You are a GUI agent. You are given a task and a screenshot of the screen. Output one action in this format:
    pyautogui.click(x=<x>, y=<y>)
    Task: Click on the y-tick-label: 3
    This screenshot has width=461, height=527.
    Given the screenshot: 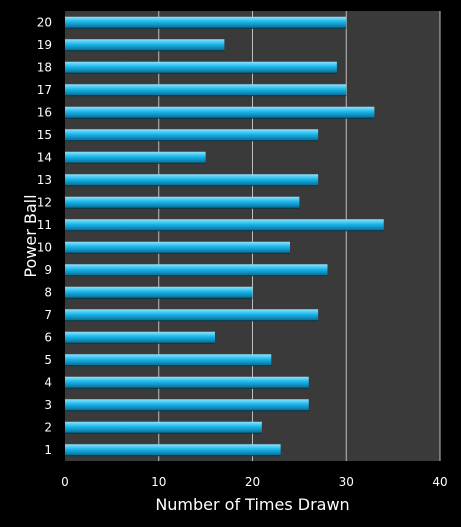 What is the action you would take?
    pyautogui.click(x=48, y=405)
    